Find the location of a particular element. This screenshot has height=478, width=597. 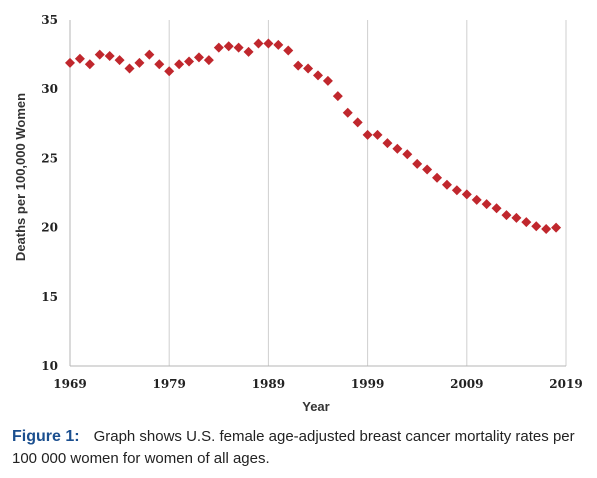

y-axis-title: Deaths per 100,000 Women is located at coordinates (20, 177).